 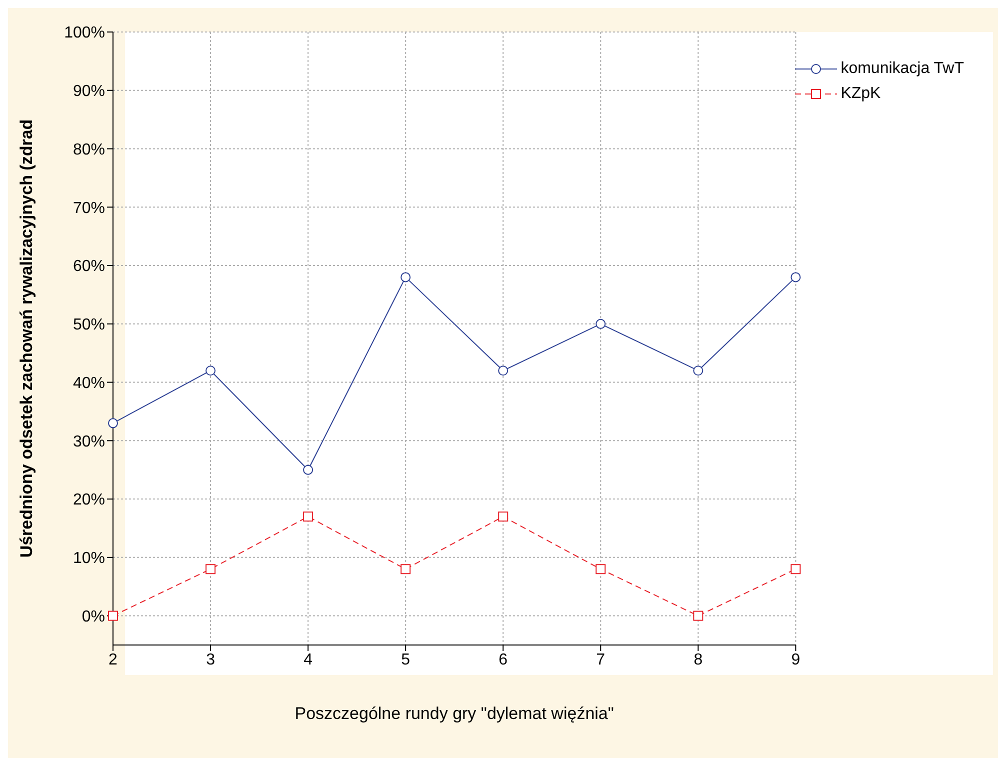 What do you see at coordinates (601, 659) in the screenshot?
I see `x-tick-label: 7` at bounding box center [601, 659].